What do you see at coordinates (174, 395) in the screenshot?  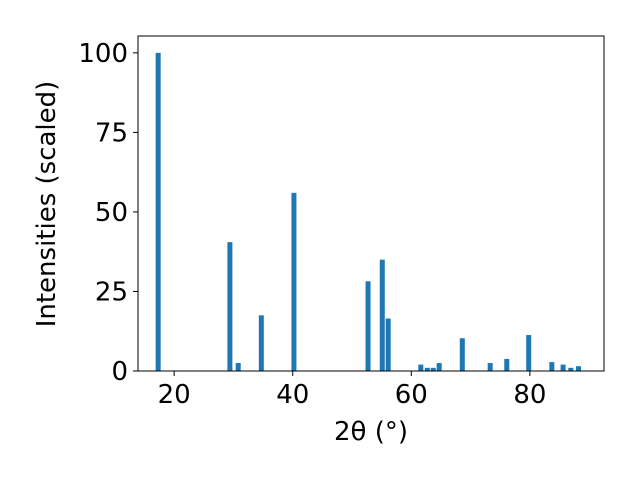 I see `x-tick-label: 20` at bounding box center [174, 395].